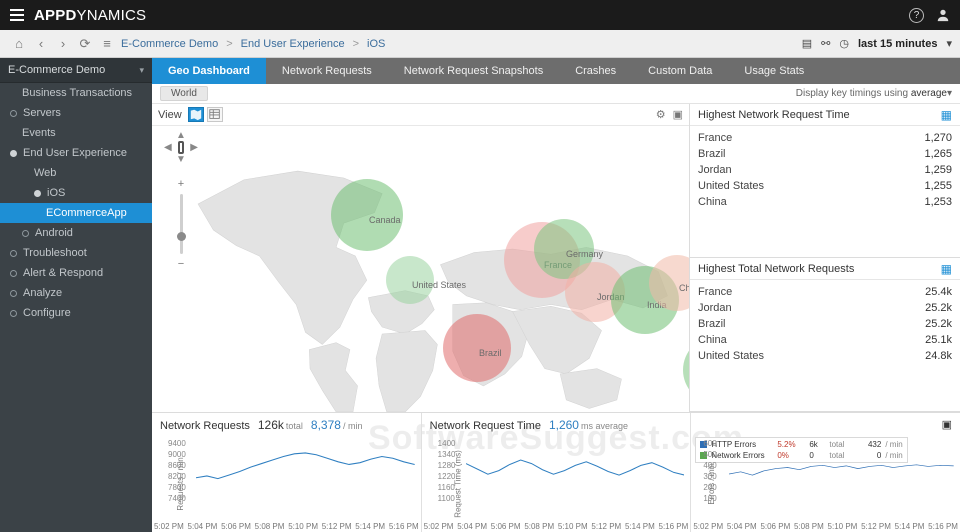 The image size is (960, 532). What do you see at coordinates (181, 159) in the screenshot?
I see `pan-down-icon: ▼` at bounding box center [181, 159].